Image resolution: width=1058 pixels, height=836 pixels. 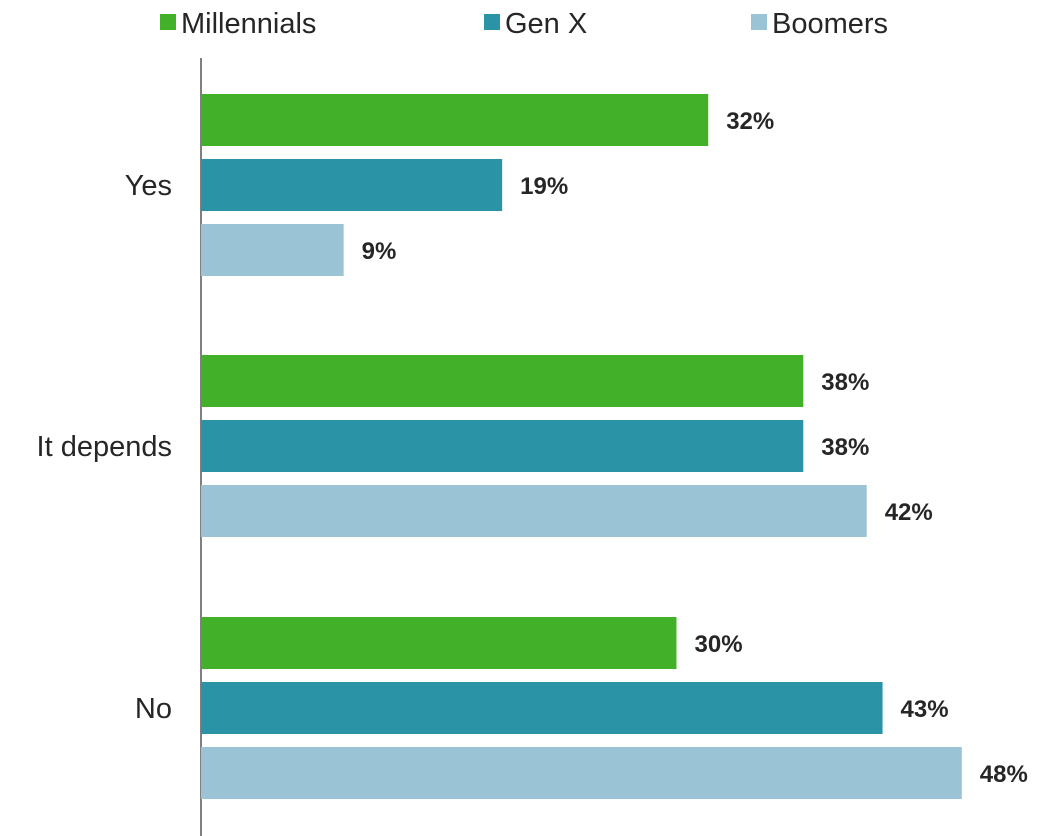 I want to click on value-label-yes-gen-x: 19%, so click(x=544, y=186).